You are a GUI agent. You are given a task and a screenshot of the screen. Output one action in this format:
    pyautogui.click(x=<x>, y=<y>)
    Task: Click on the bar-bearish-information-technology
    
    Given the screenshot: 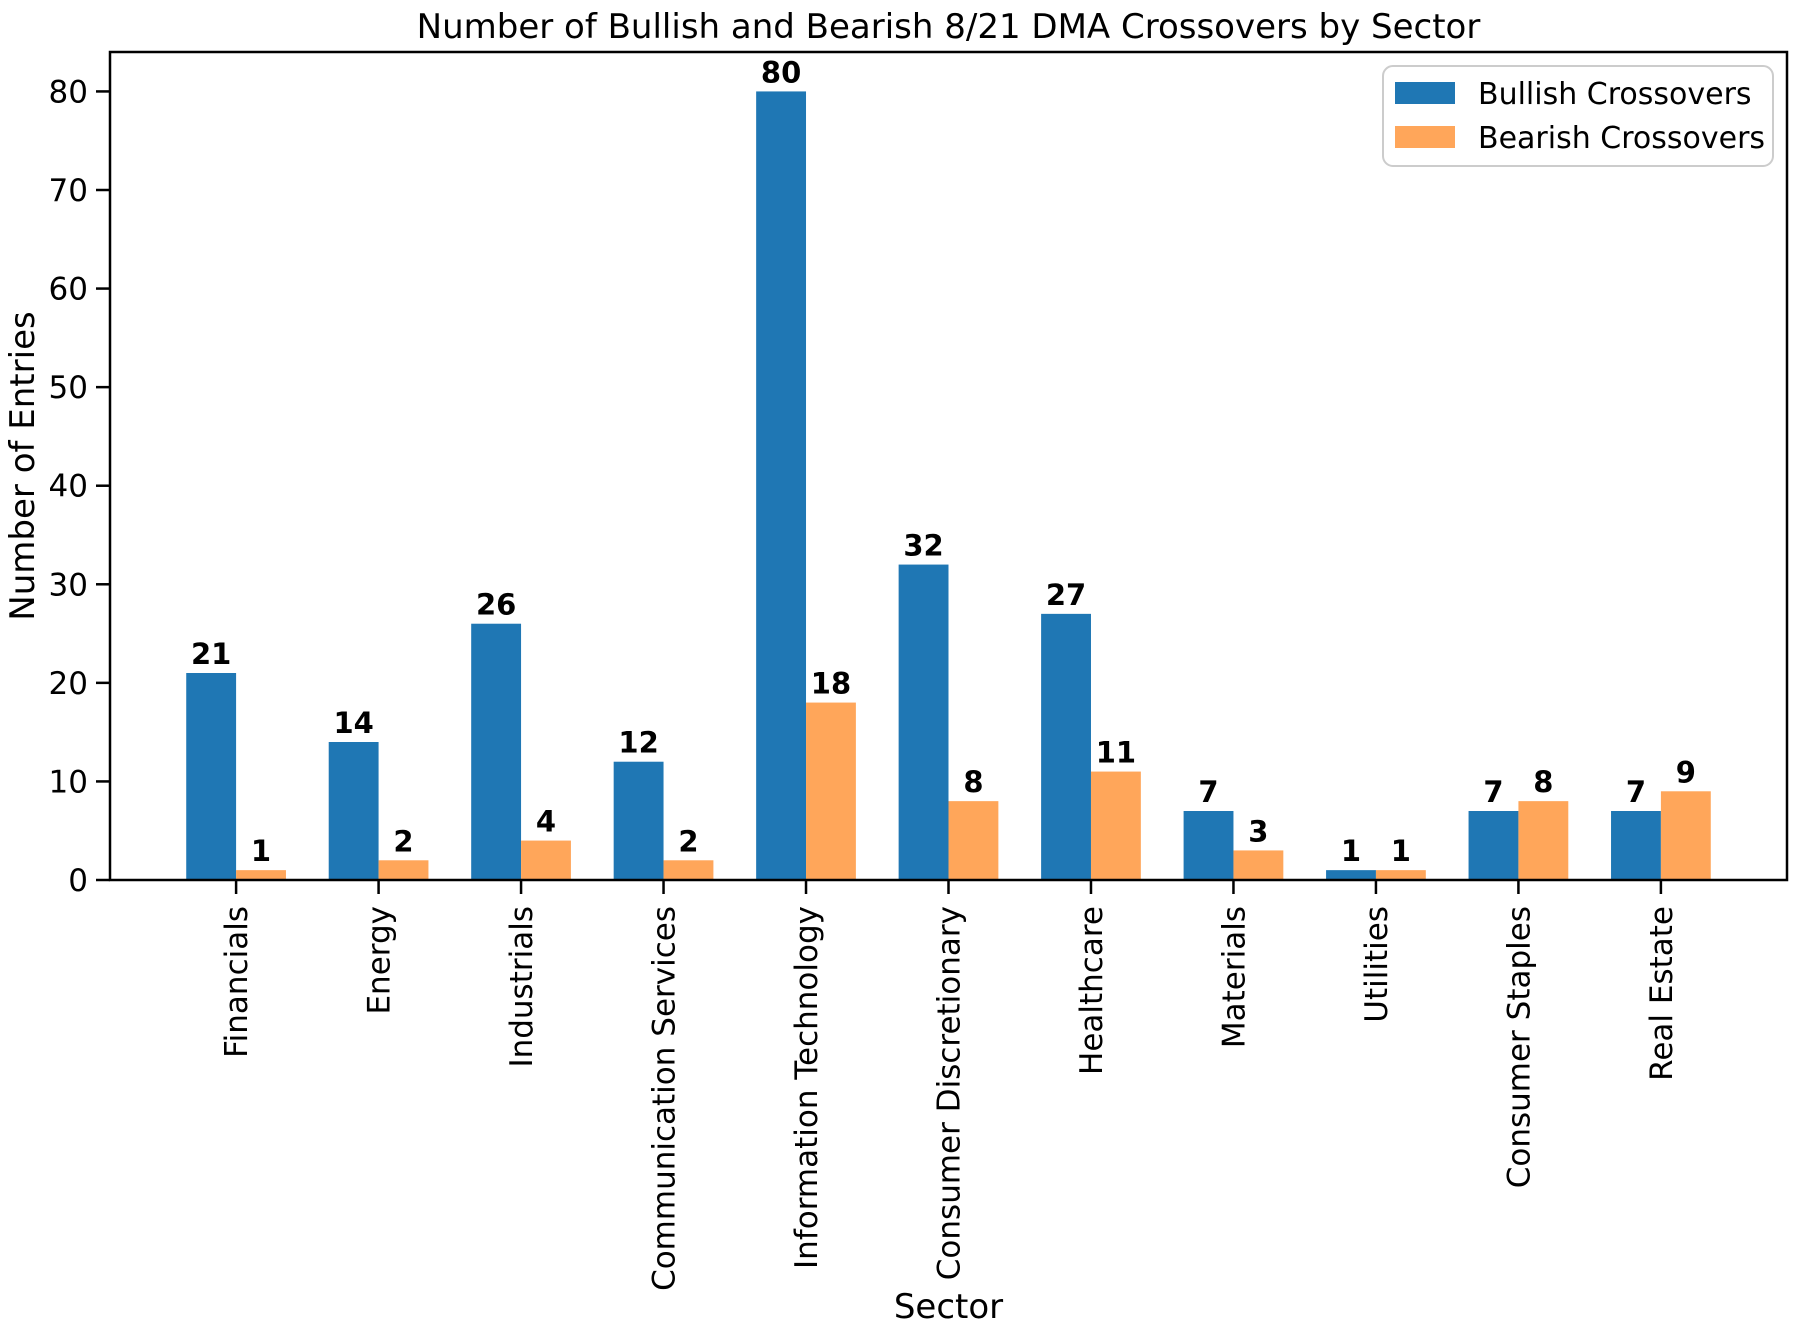 What is the action you would take?
    pyautogui.click(x=831, y=791)
    